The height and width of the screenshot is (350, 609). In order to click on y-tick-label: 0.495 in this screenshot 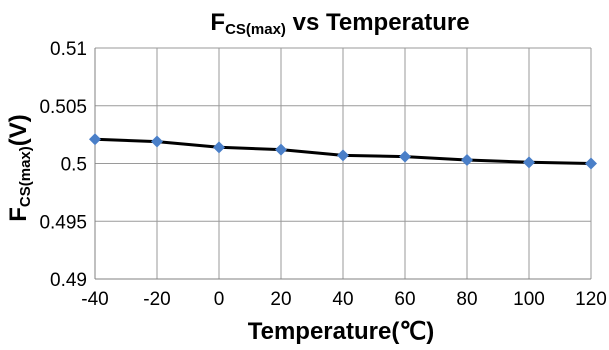, I will do `click(63, 222)`.